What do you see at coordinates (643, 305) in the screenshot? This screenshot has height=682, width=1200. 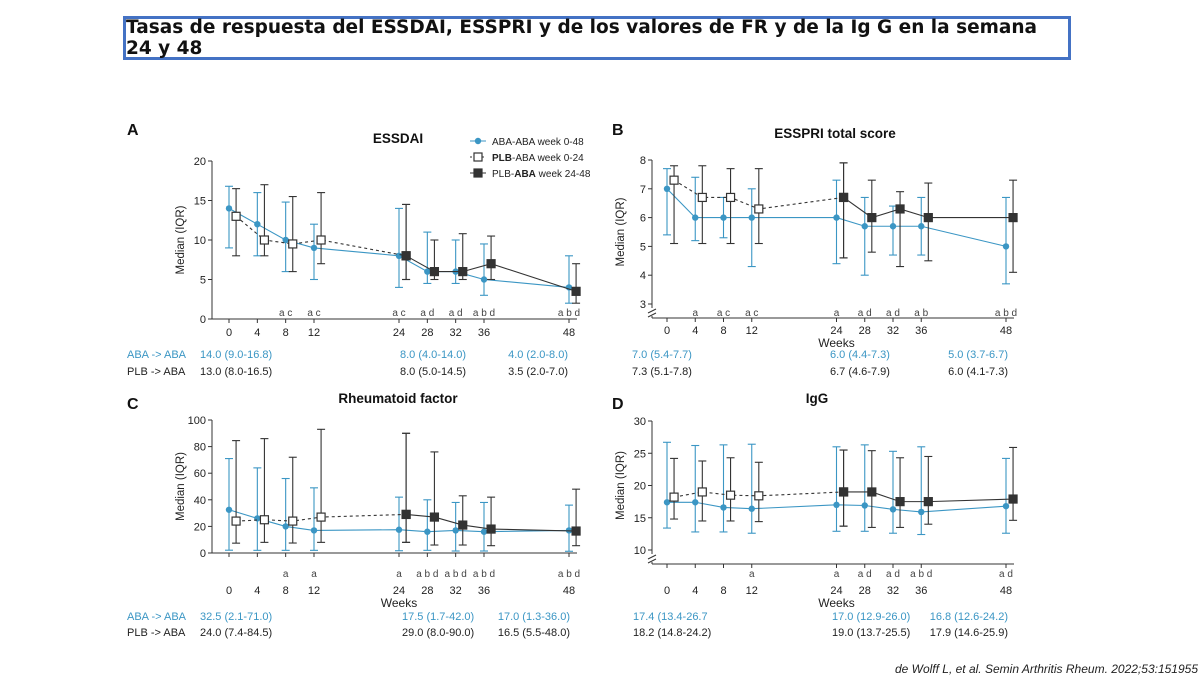 I see `y-tick-label: 3` at bounding box center [643, 305].